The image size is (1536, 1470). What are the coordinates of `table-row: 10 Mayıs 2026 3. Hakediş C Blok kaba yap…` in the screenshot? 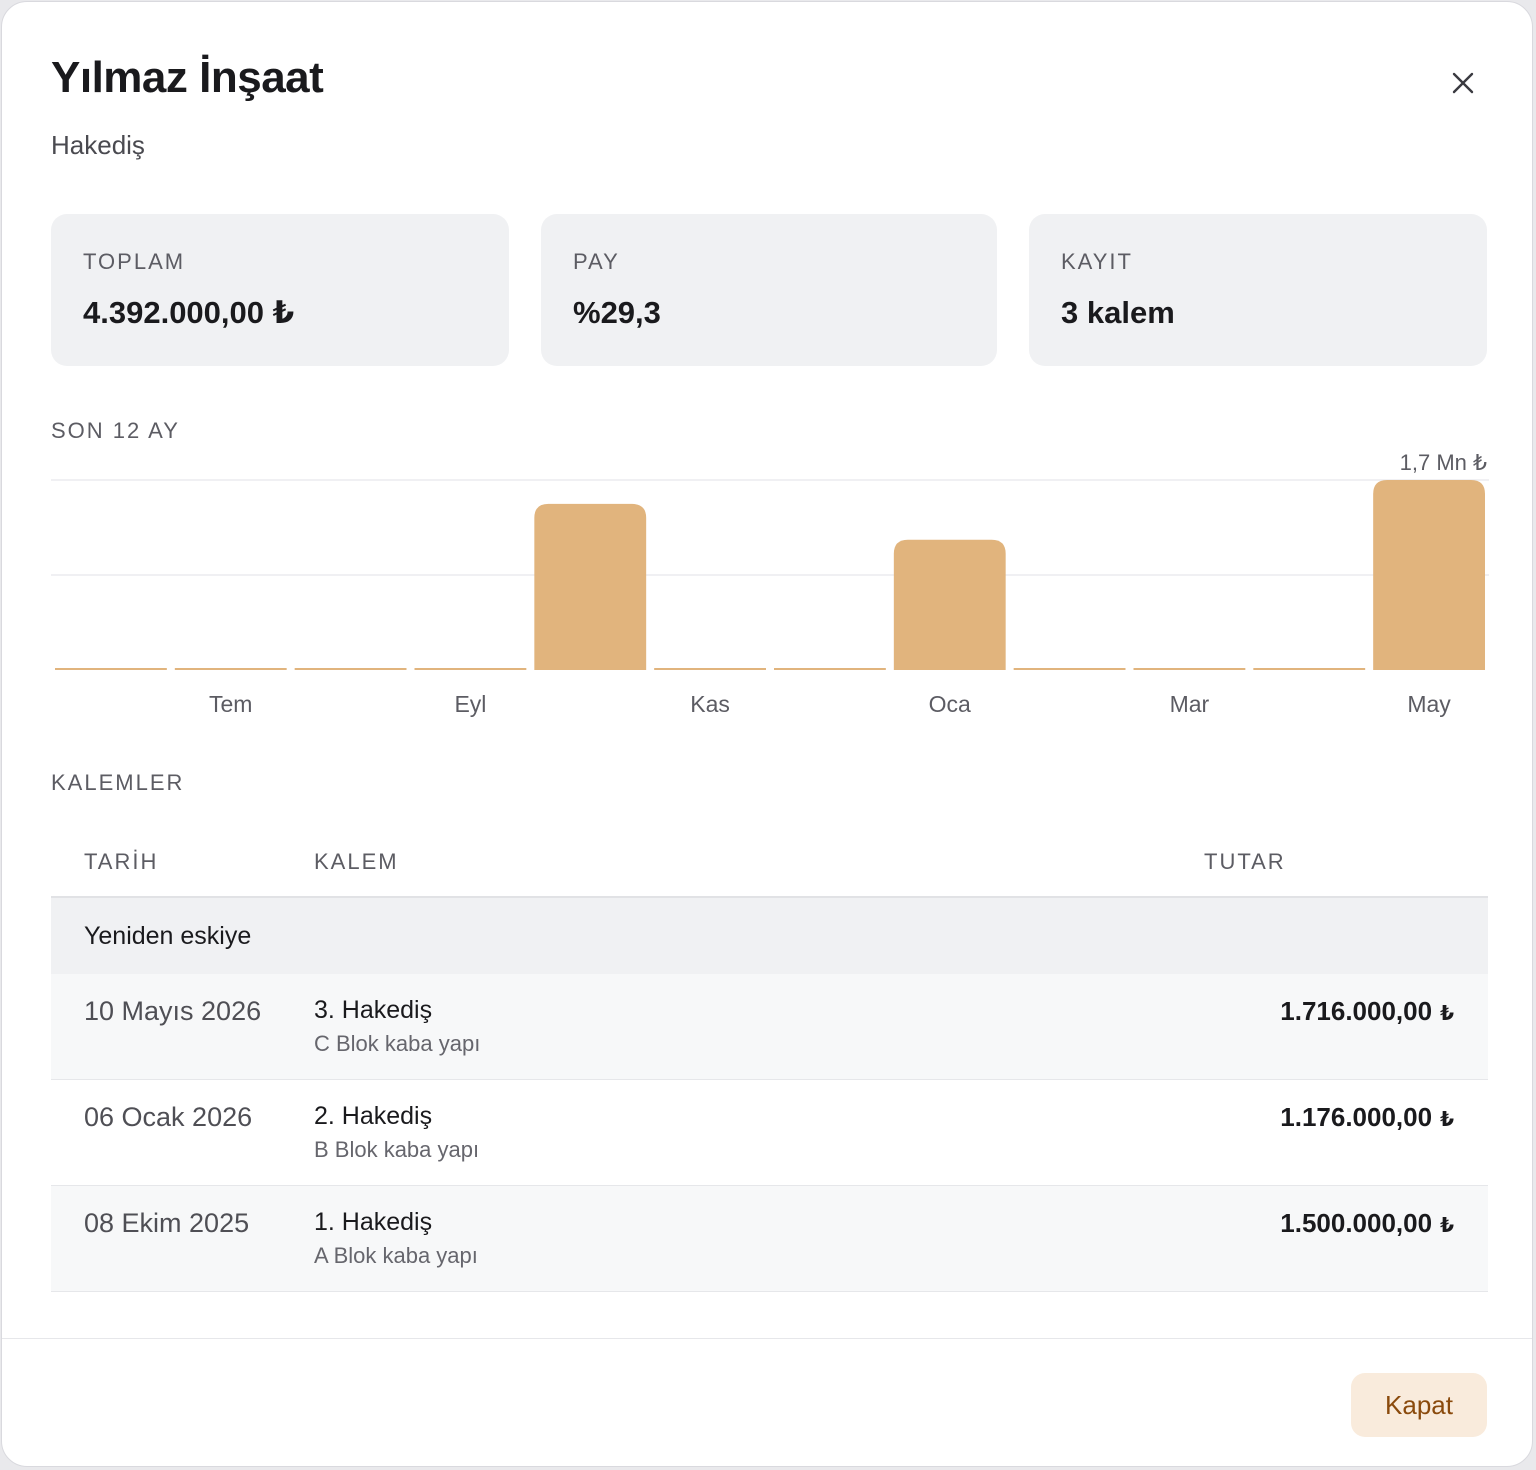 It's located at (769, 1027).